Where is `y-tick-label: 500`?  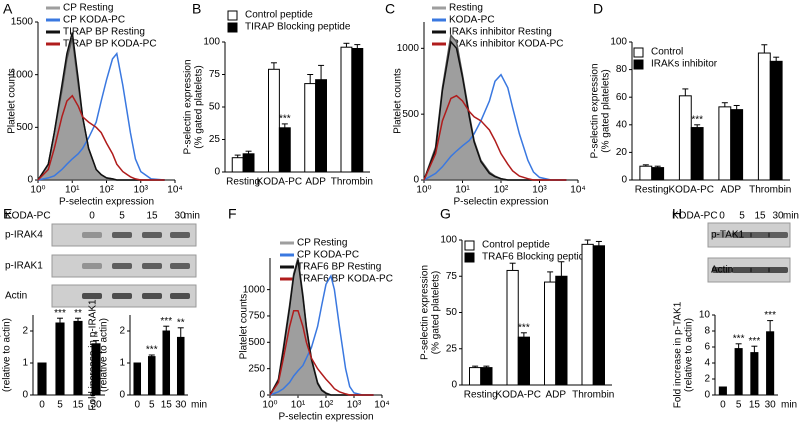 y-tick-label: 500 is located at coordinates (410, 114).